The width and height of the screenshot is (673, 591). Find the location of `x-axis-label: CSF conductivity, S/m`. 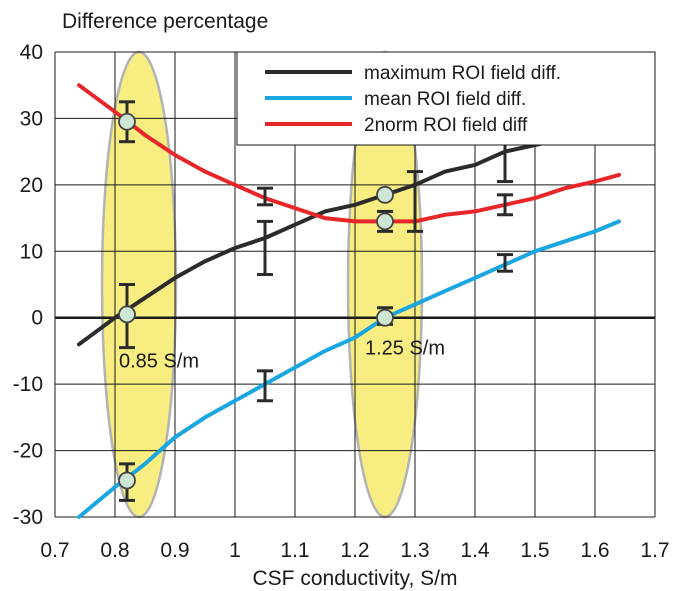

x-axis-label: CSF conductivity, S/m is located at coordinates (355, 578).